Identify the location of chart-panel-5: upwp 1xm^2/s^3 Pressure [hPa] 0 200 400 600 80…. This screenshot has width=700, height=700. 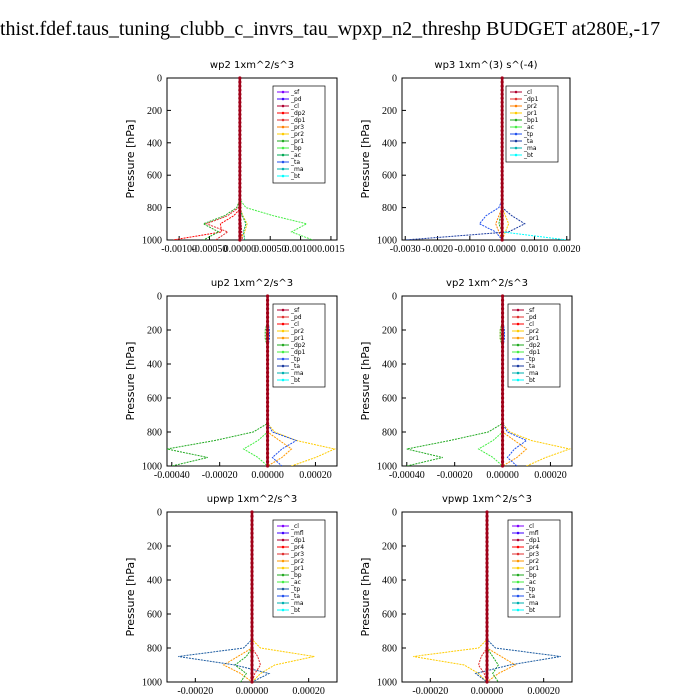
(231, 595).